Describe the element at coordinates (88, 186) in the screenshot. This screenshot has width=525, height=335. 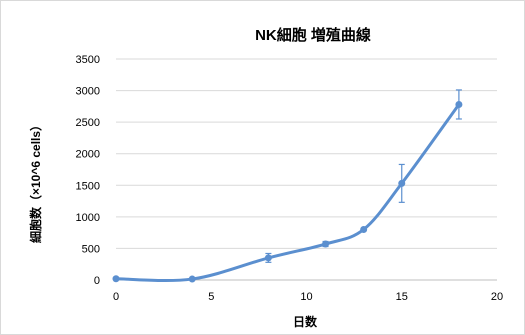
I see `y-tick-label: 1500` at that location.